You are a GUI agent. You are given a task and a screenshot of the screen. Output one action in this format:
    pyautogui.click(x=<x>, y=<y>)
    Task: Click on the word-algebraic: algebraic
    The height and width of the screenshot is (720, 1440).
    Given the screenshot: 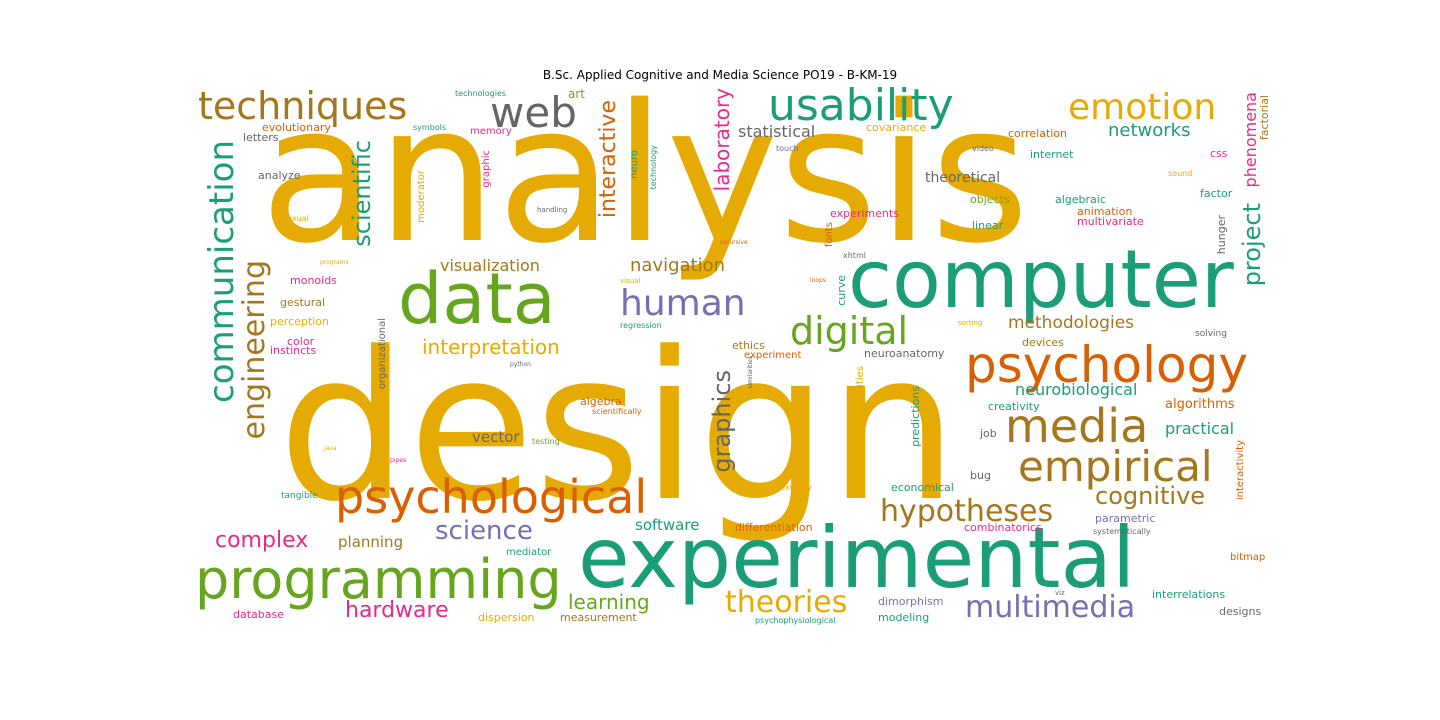 What is the action you would take?
    pyautogui.click(x=1080, y=199)
    